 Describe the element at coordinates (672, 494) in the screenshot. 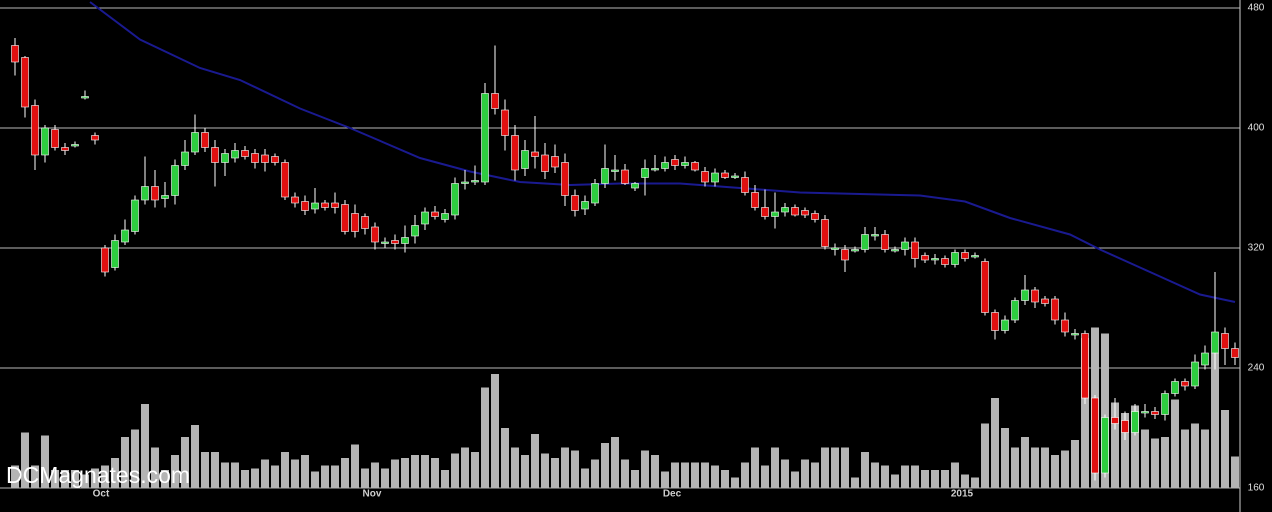

I see `x-tick-label: Dec` at that location.